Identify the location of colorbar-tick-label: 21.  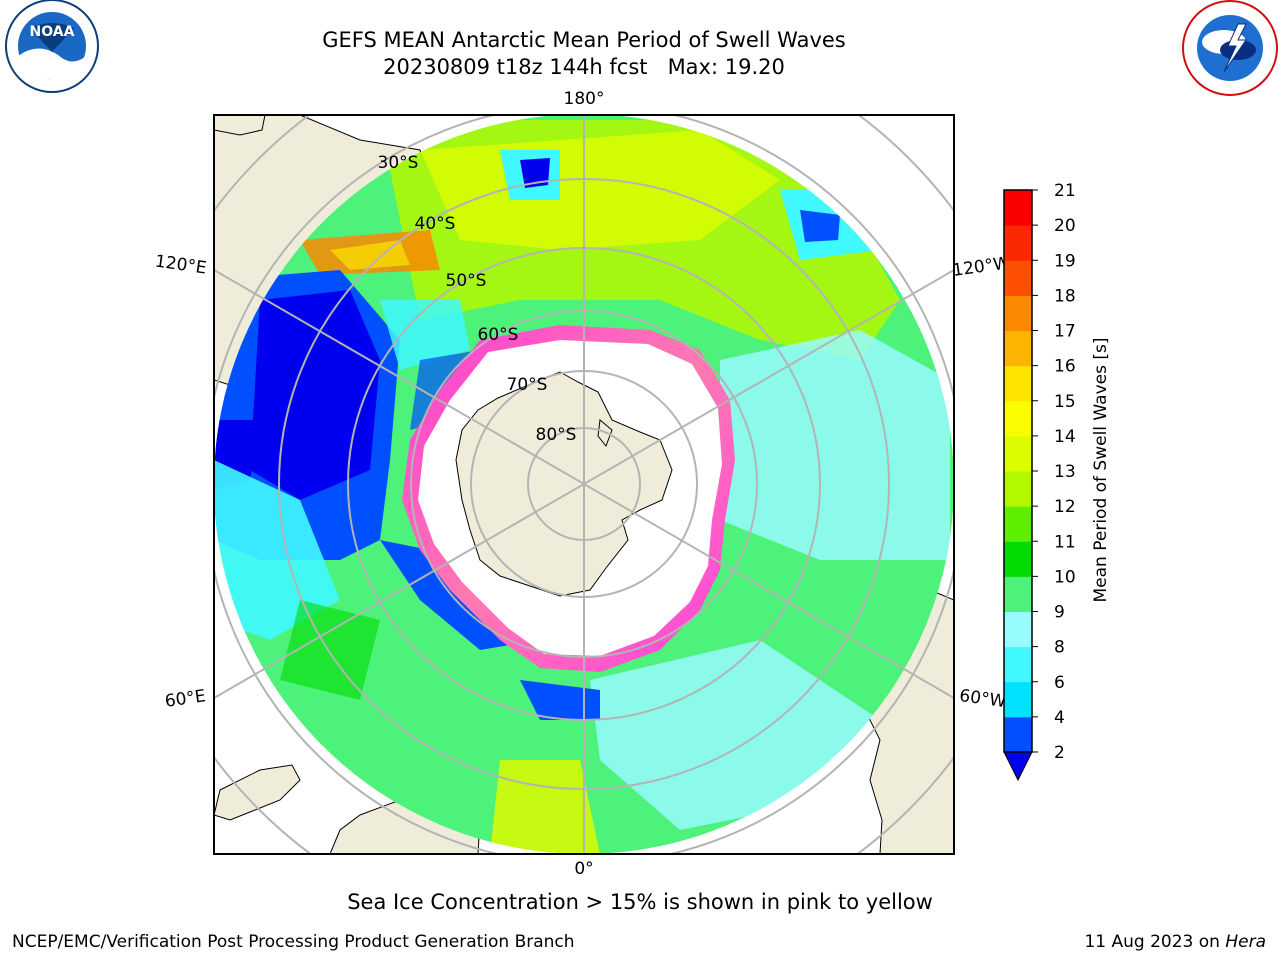
(1065, 191).